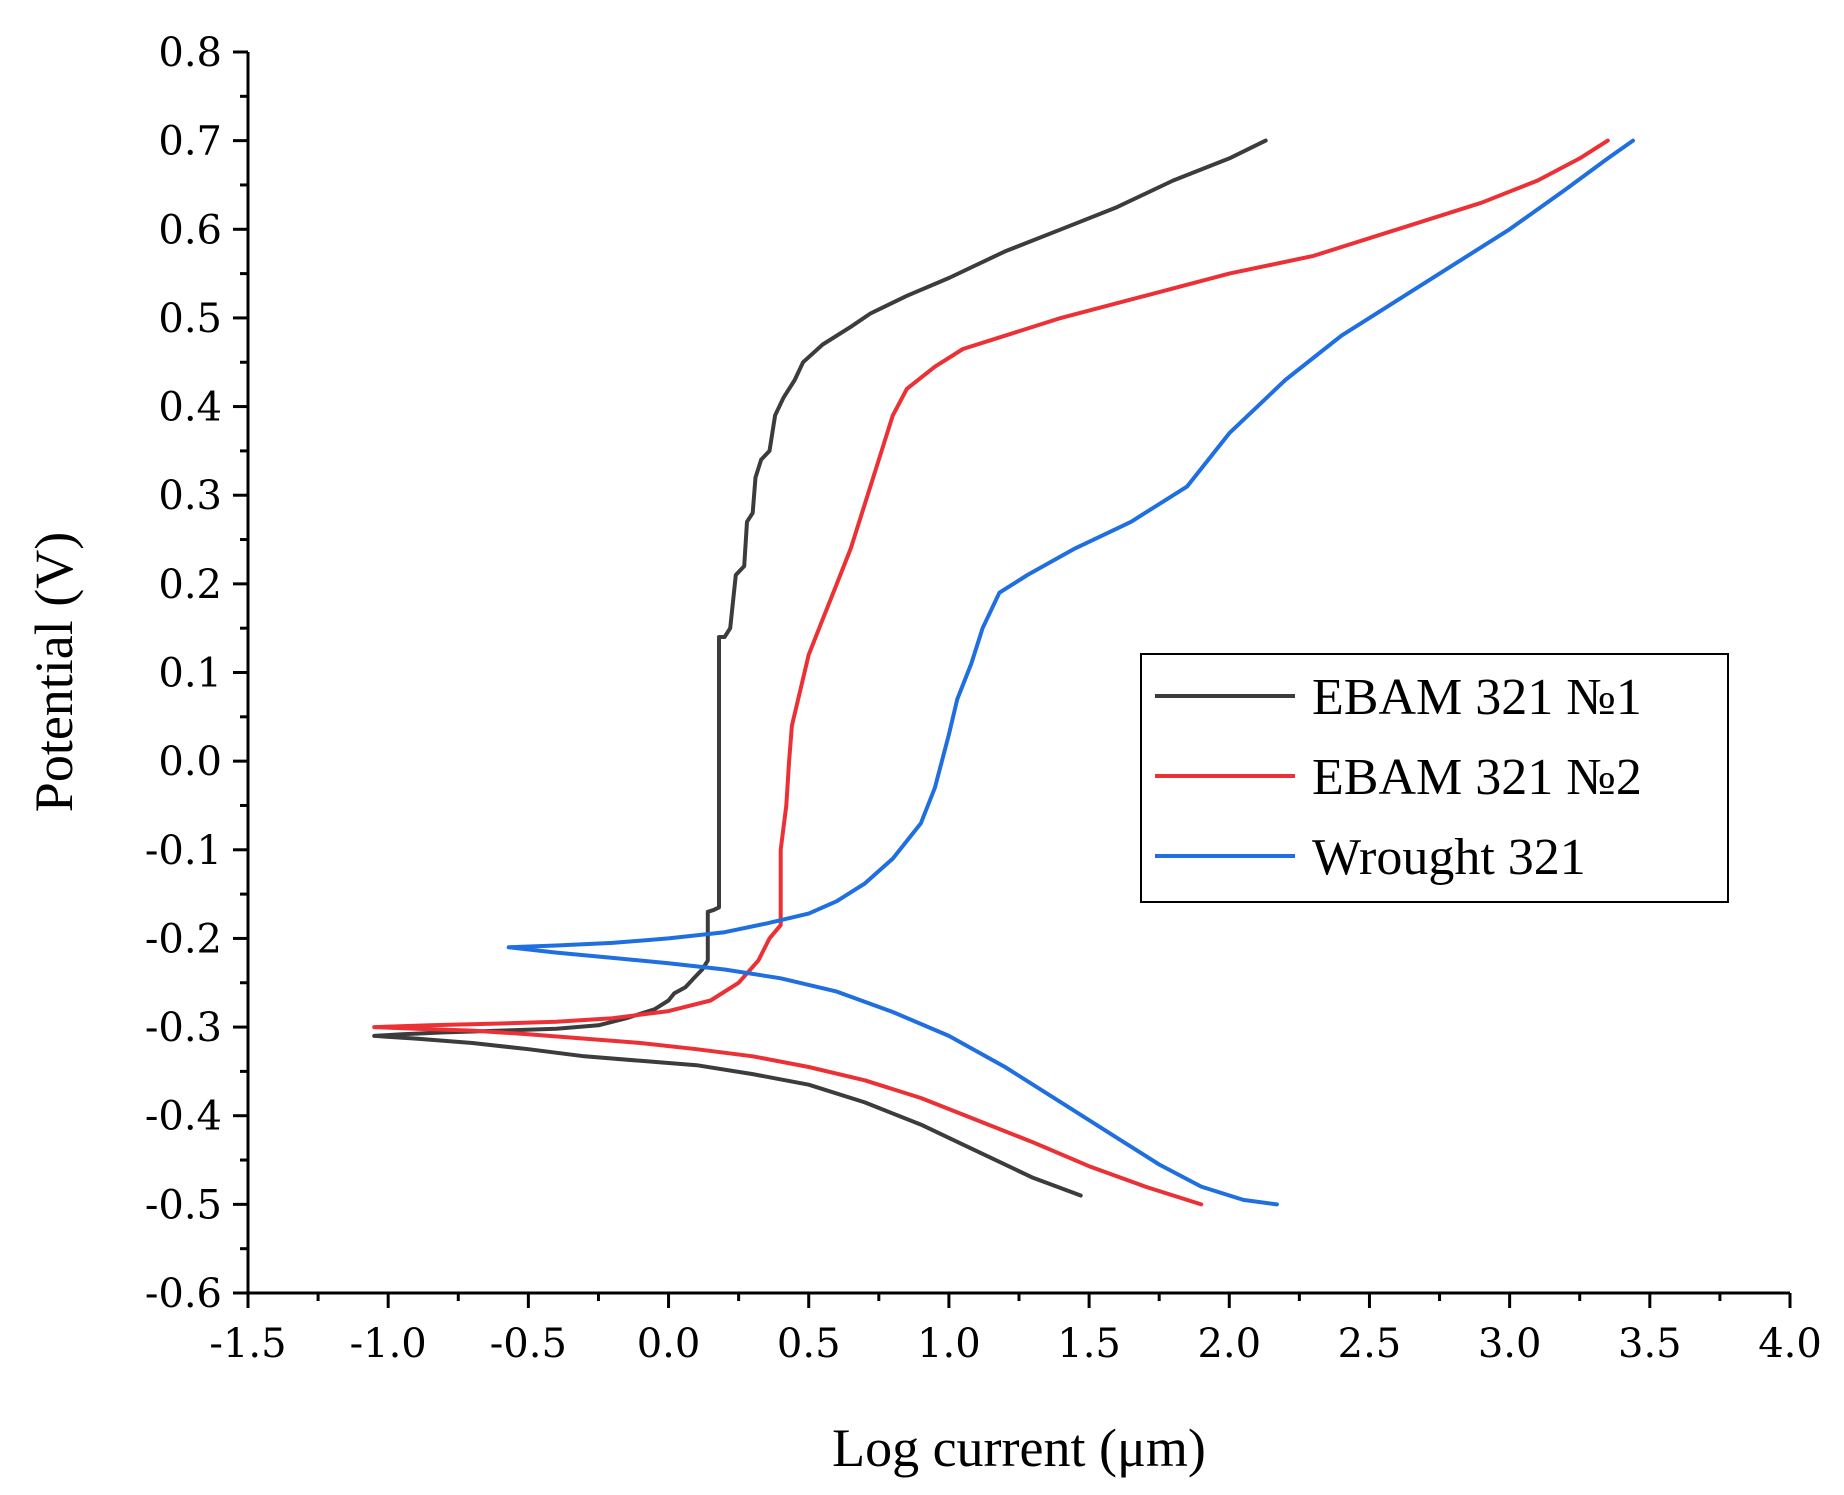  I want to click on y-tick-label: 0.8, so click(190, 53).